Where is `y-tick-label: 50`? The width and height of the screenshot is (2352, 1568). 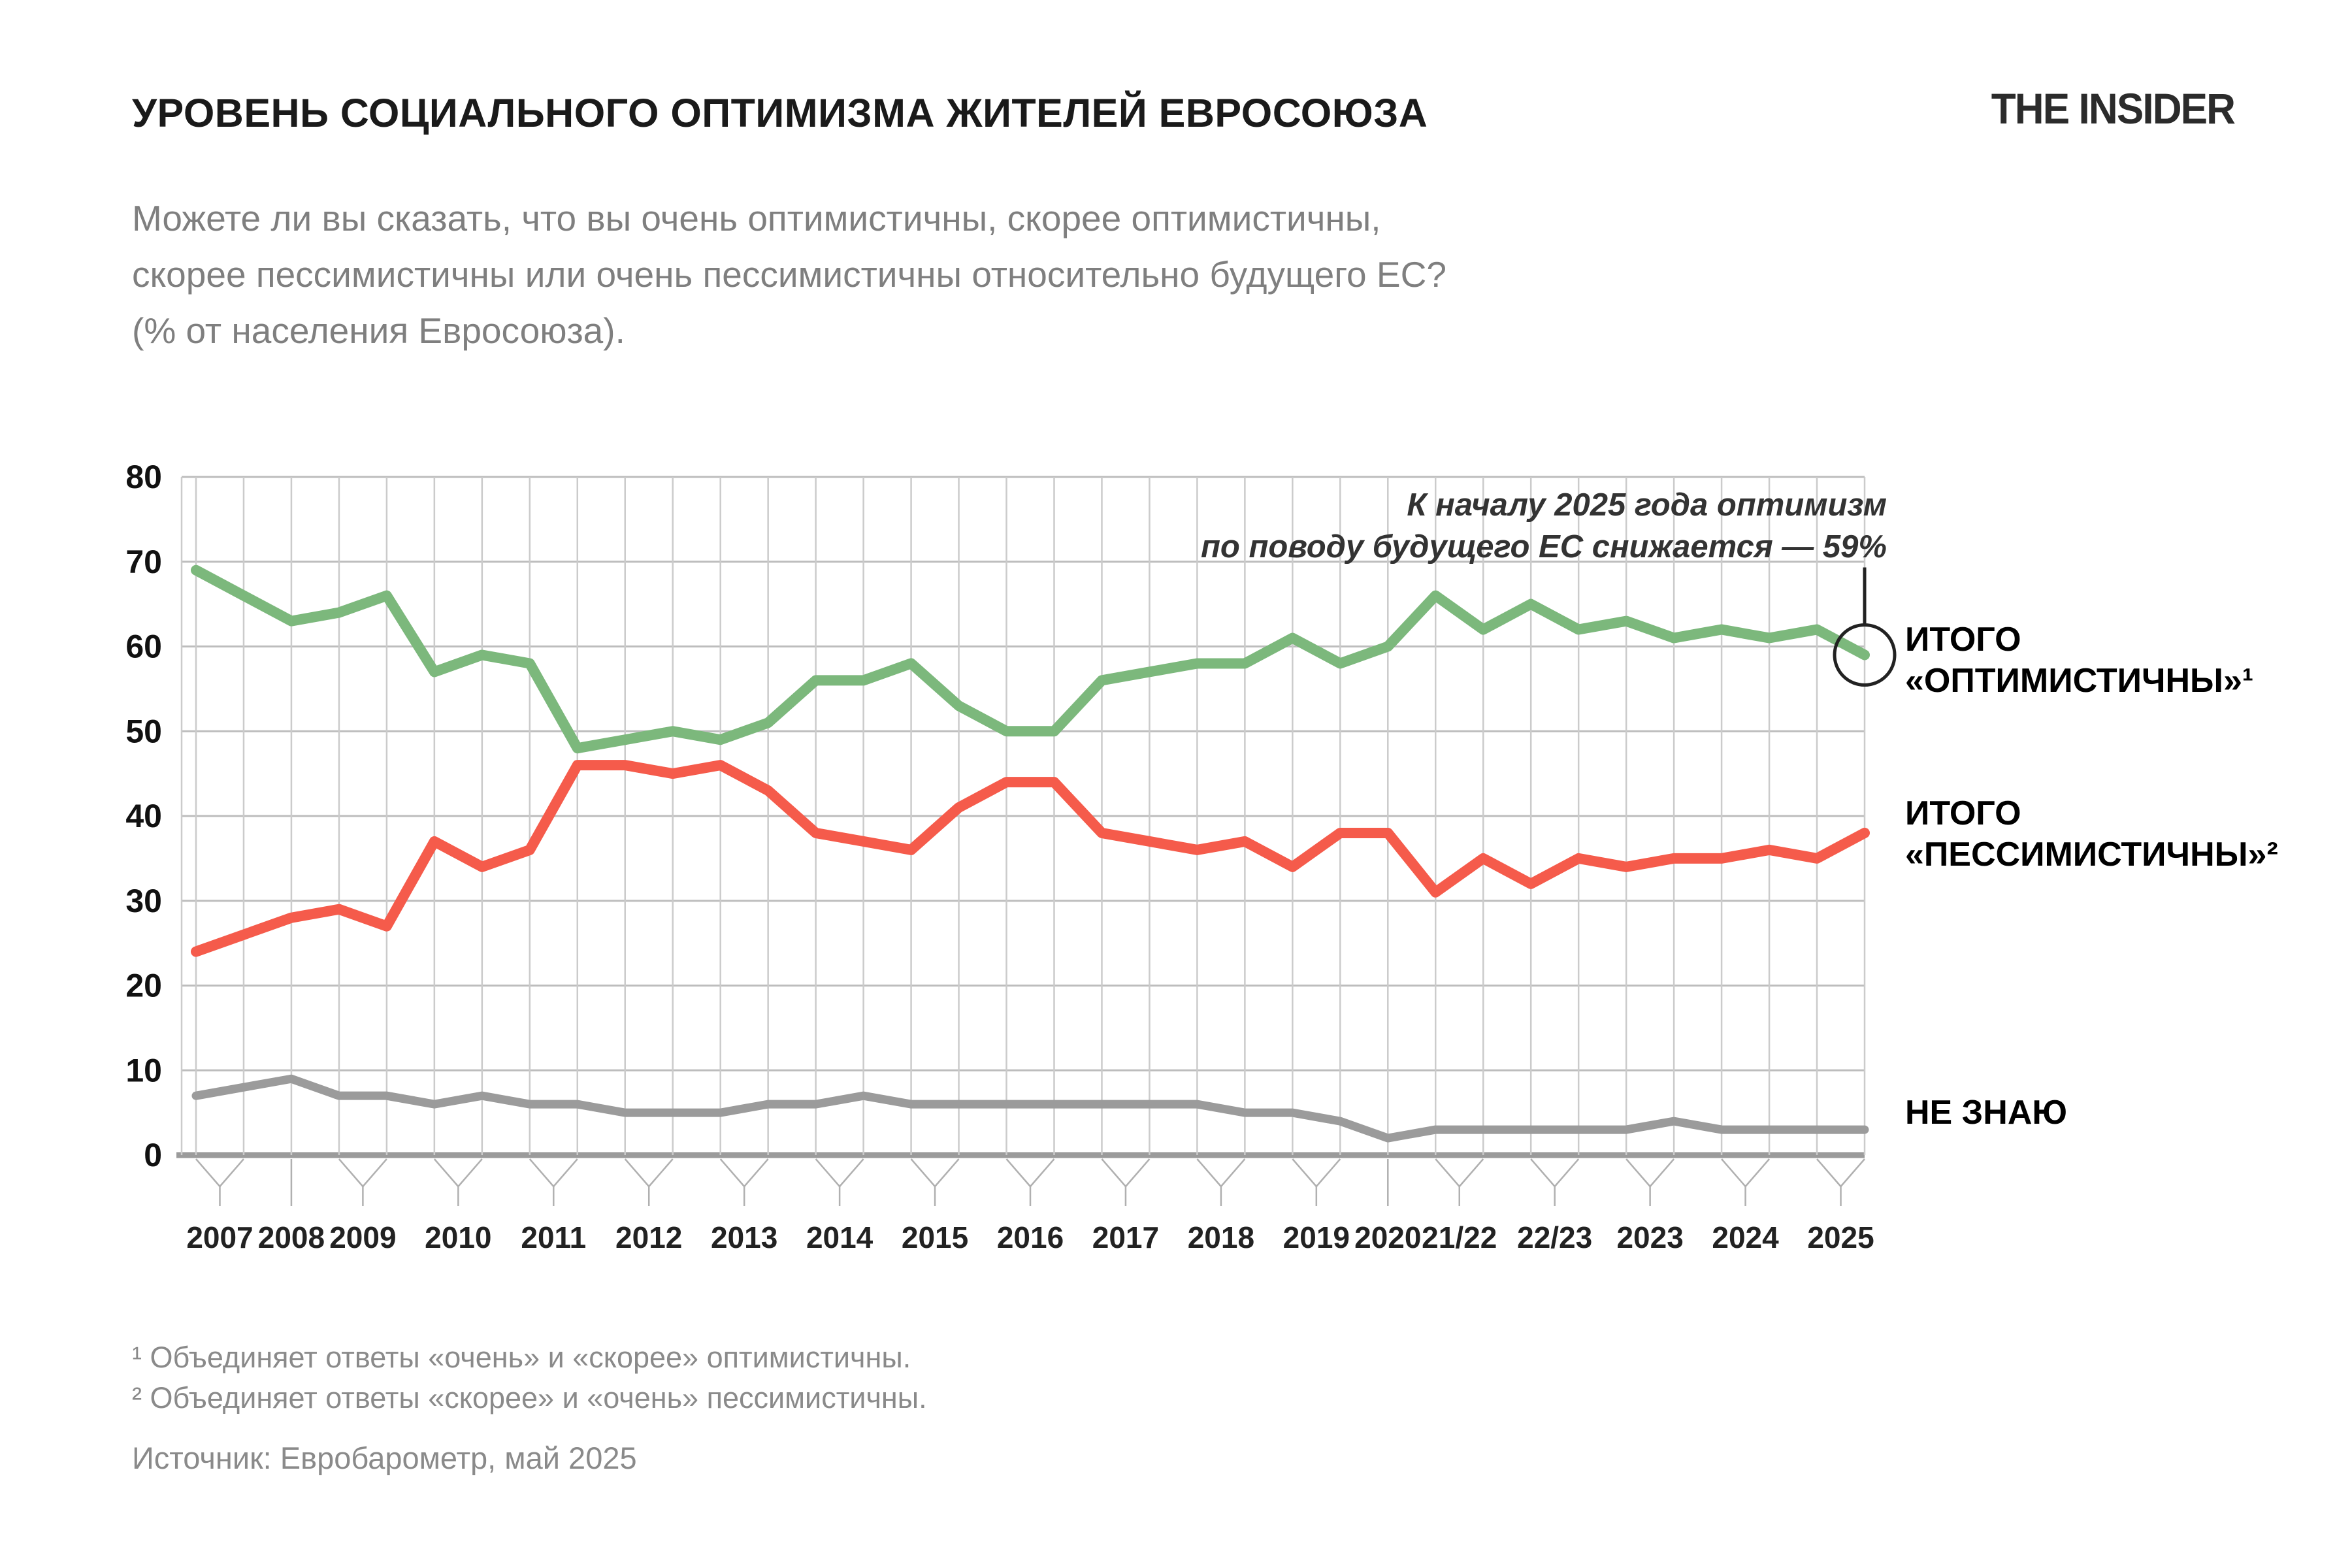 y-tick-label: 50 is located at coordinates (143, 731).